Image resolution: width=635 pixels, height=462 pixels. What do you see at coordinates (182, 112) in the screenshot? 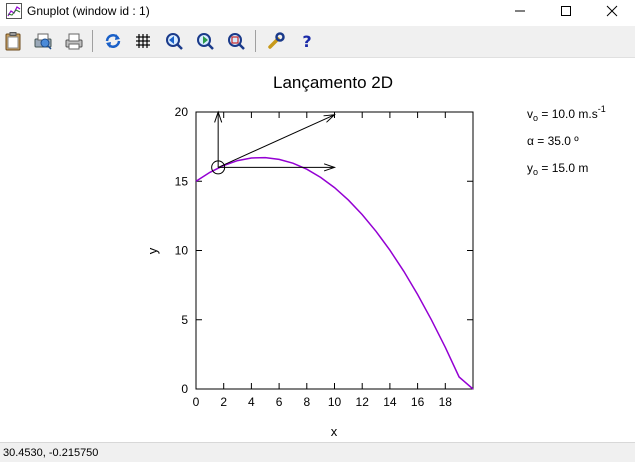
I see `y-tick-label: 20` at bounding box center [182, 112].